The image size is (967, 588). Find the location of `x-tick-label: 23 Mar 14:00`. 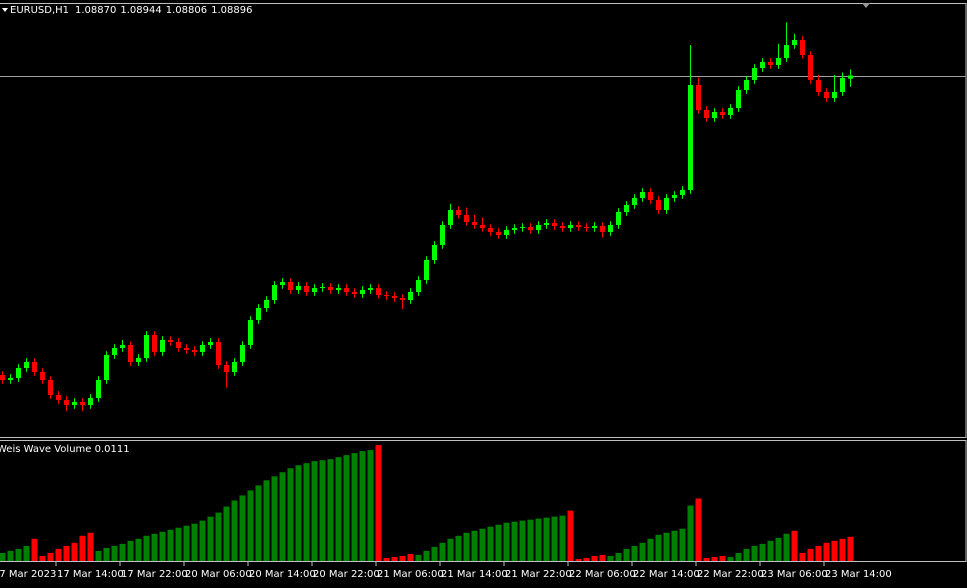

x-tick-label: 23 Mar 14:00 is located at coordinates (858, 574).